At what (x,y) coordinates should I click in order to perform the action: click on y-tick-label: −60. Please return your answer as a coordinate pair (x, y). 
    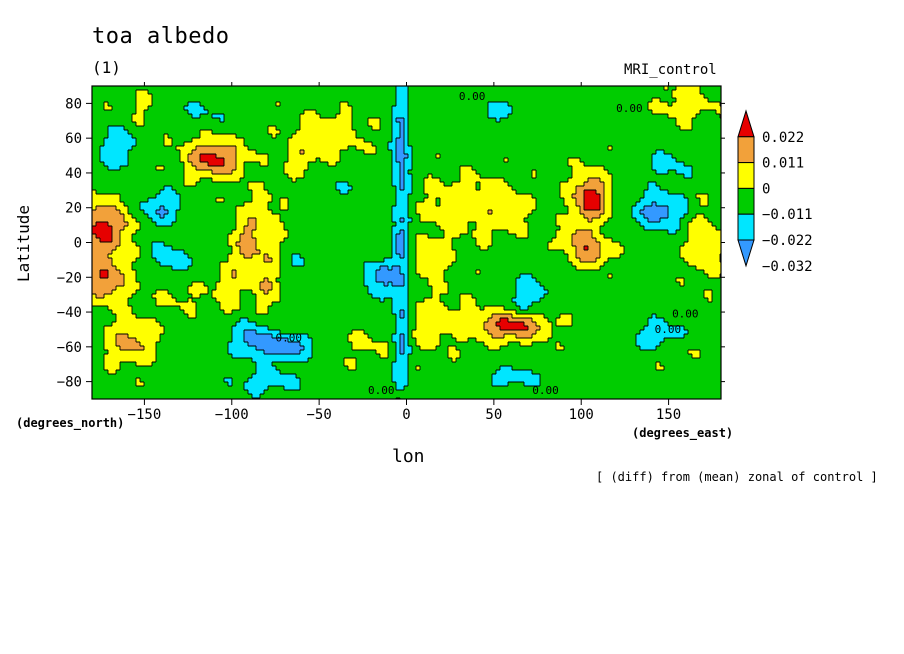
    Looking at the image, I should click on (69, 348).